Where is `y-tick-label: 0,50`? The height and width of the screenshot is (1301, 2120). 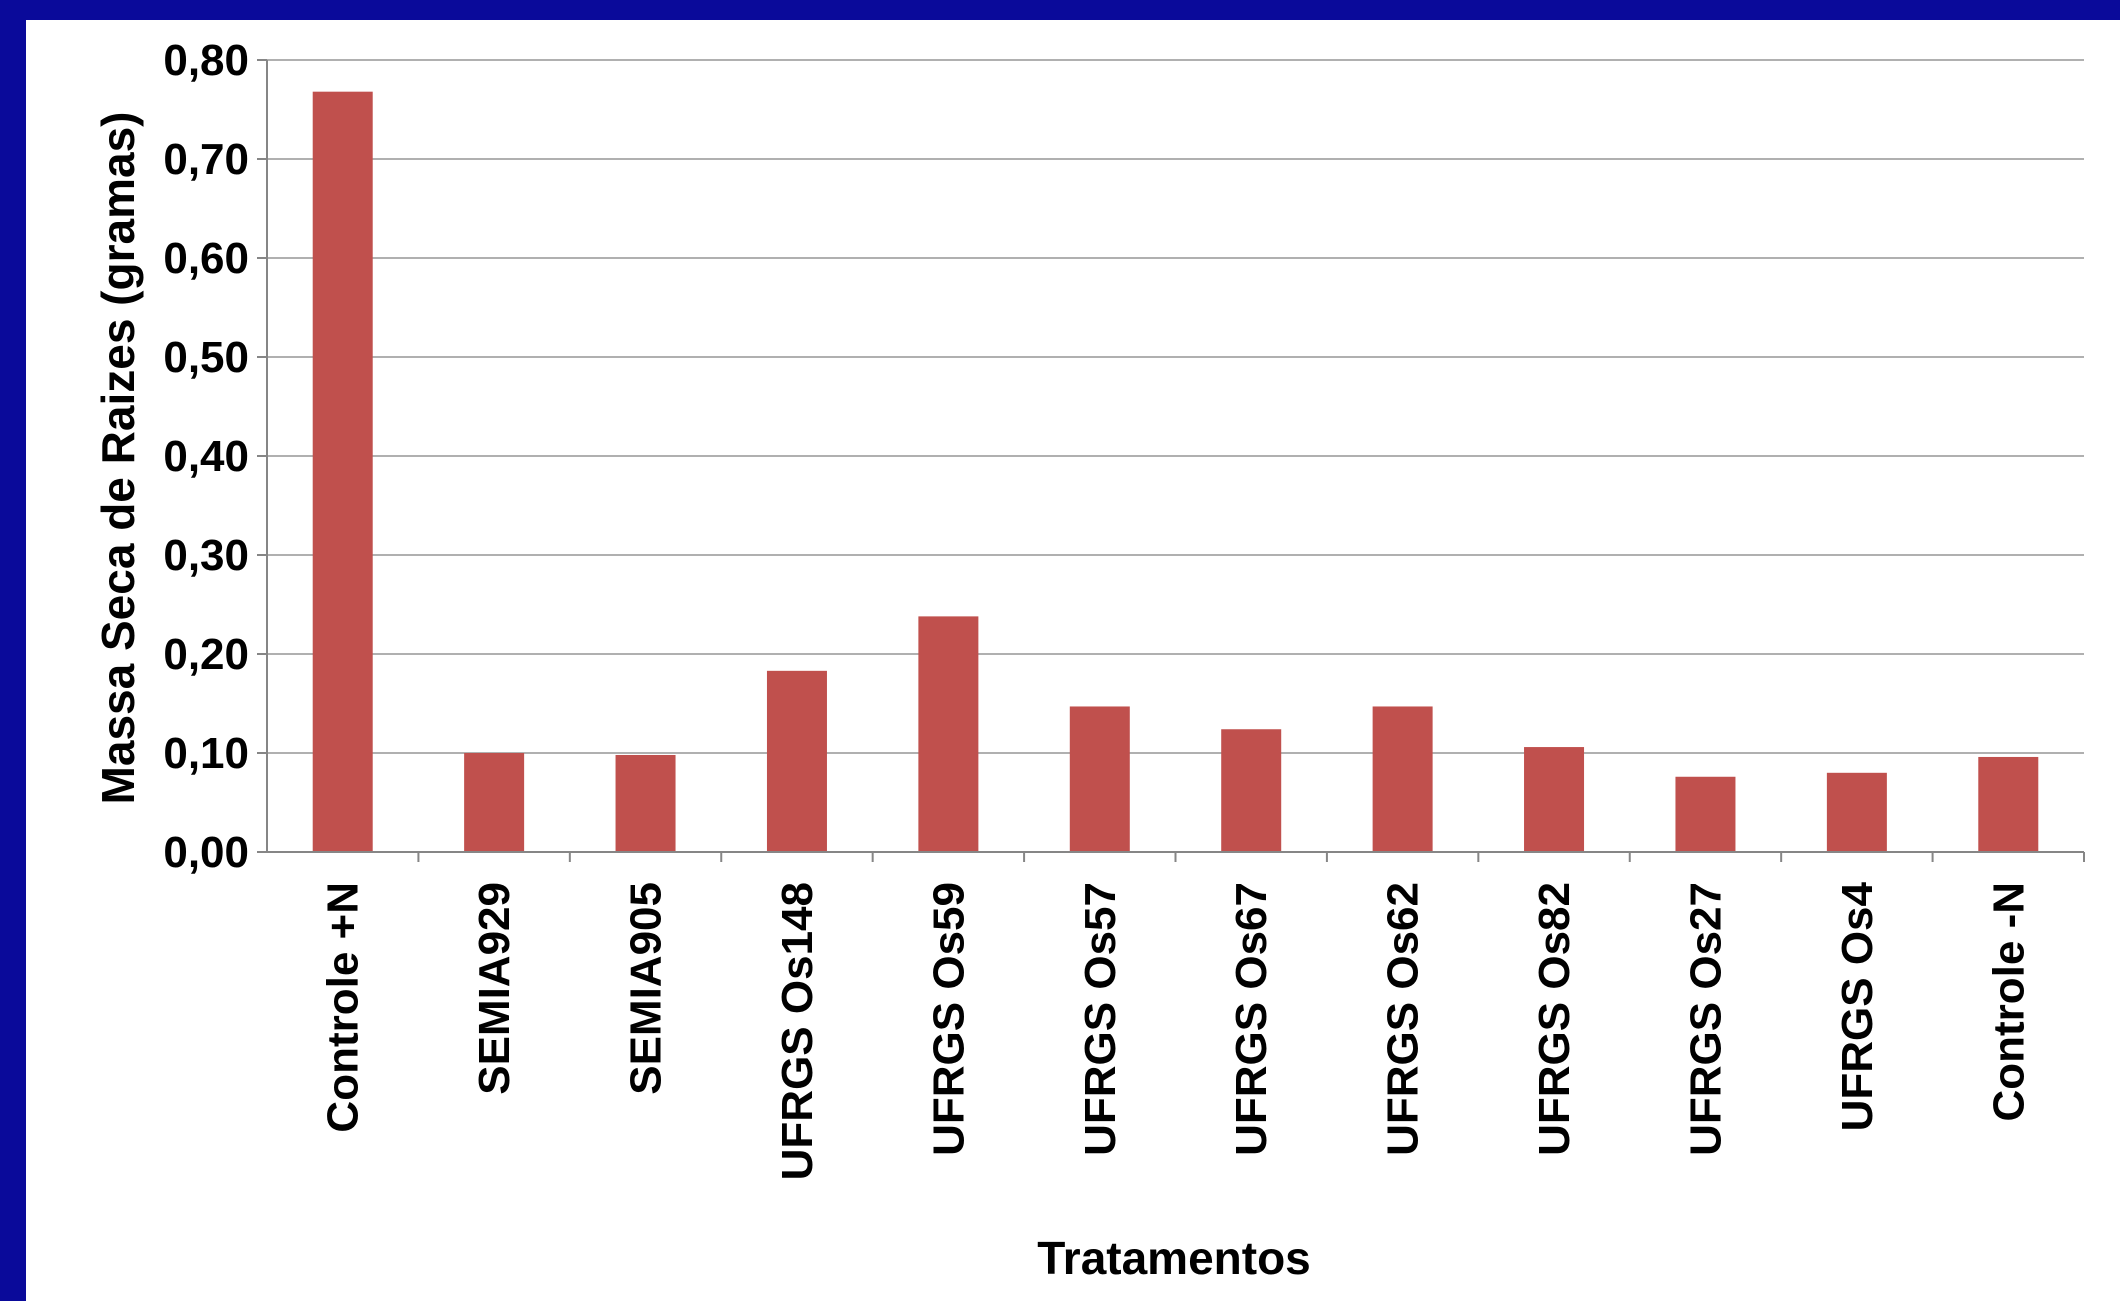
y-tick-label: 0,50 is located at coordinates (206, 357).